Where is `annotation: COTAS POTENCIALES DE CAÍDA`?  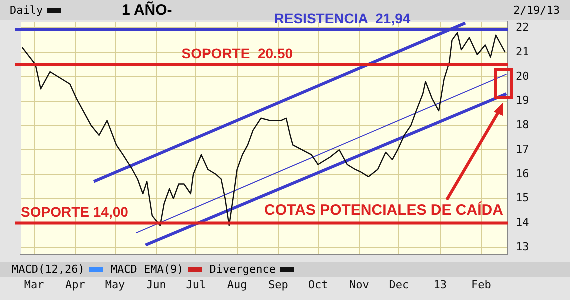
annotation: COTAS POTENCIALES DE CAÍDA is located at coordinates (384, 210).